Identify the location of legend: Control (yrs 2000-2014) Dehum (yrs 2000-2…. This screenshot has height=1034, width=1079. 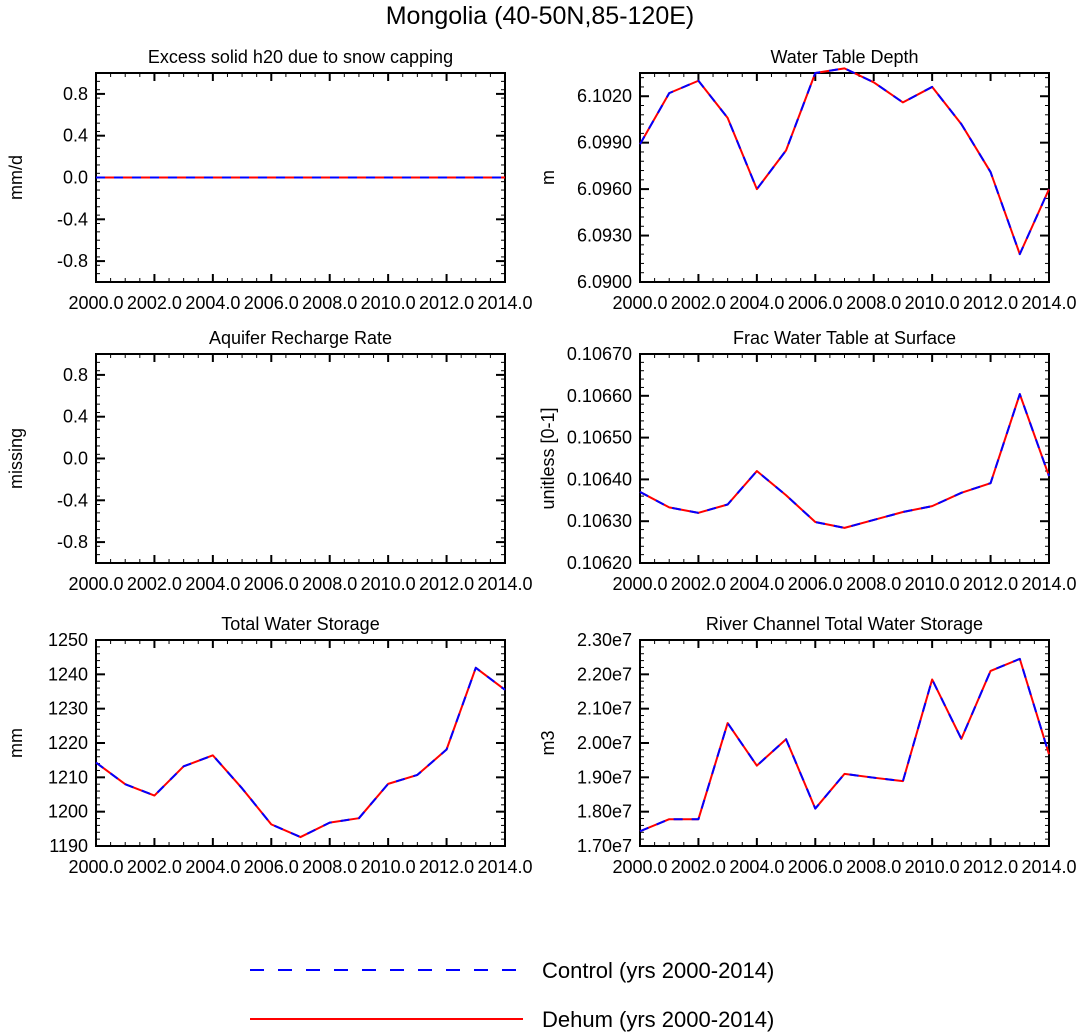
(512, 995).